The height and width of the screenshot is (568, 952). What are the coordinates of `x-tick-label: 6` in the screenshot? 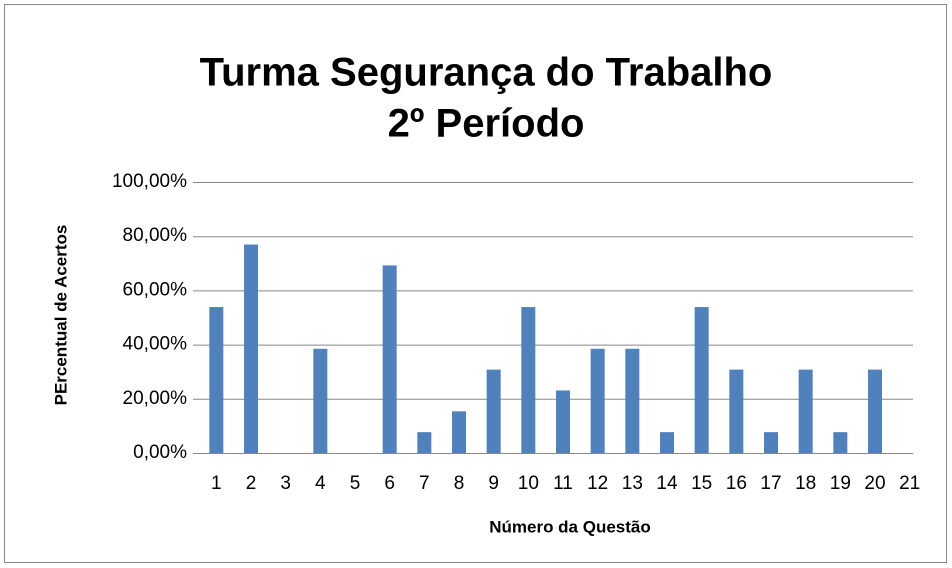 It's located at (389, 483).